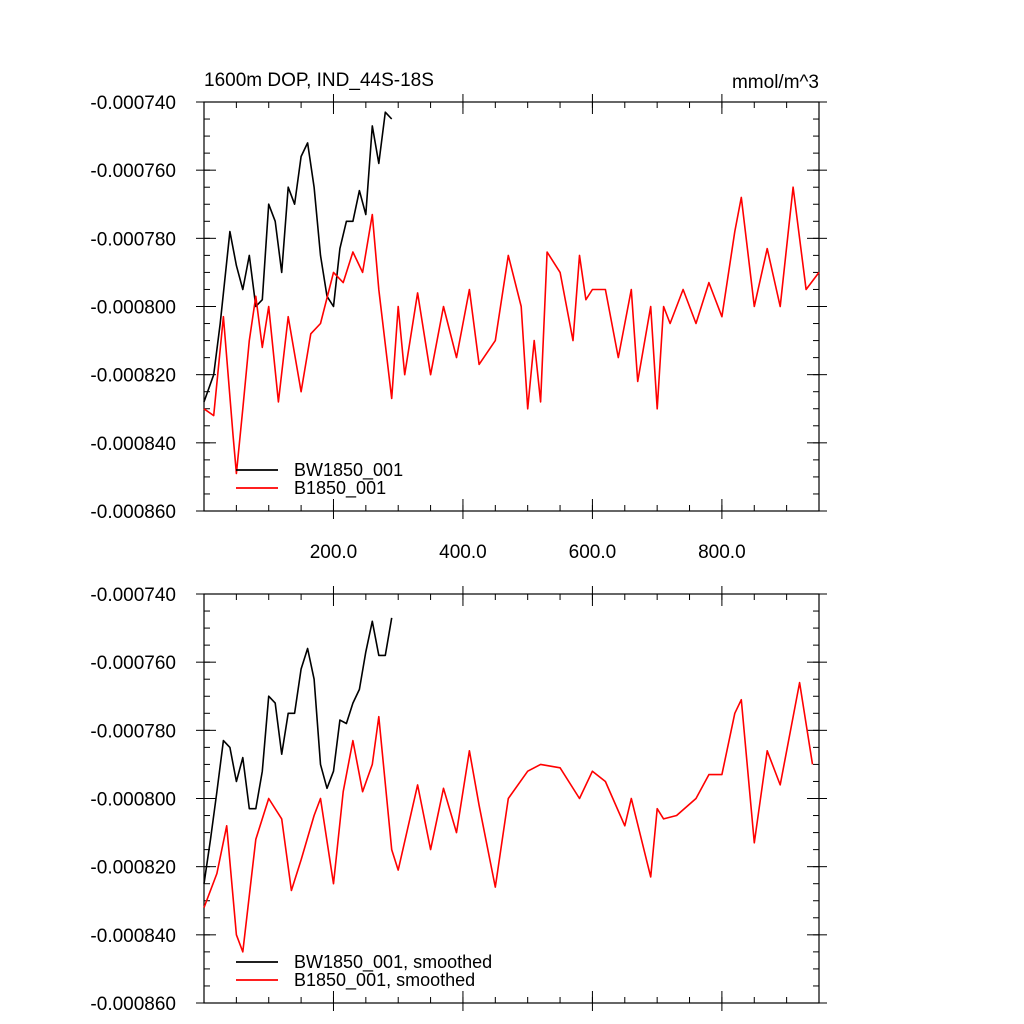 This screenshot has width=1024, height=1024. Describe the element at coordinates (722, 552) in the screenshot. I see `x-tick-label: 800.0` at that location.